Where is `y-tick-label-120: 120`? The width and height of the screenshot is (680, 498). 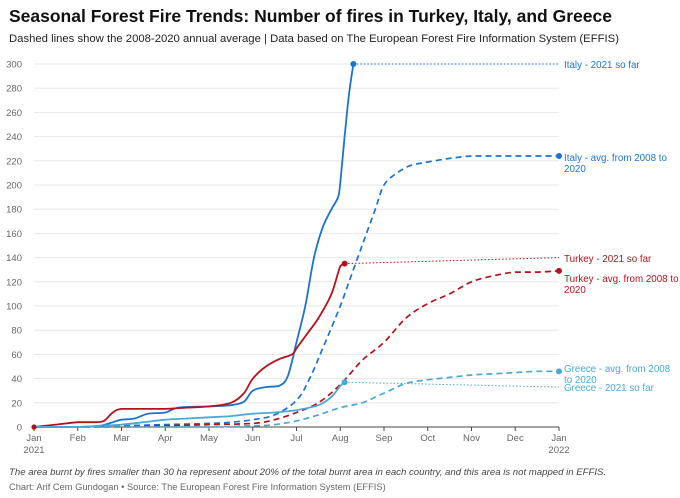 y-tick-label-120: 120 is located at coordinates (14, 282).